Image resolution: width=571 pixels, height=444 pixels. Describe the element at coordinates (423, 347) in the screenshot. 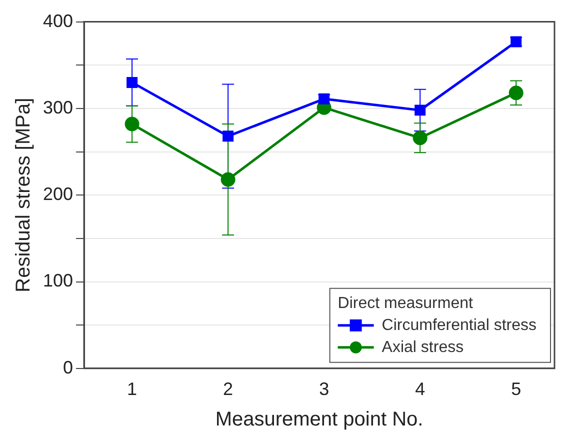

I see `legend-label: Axial stress` at that location.